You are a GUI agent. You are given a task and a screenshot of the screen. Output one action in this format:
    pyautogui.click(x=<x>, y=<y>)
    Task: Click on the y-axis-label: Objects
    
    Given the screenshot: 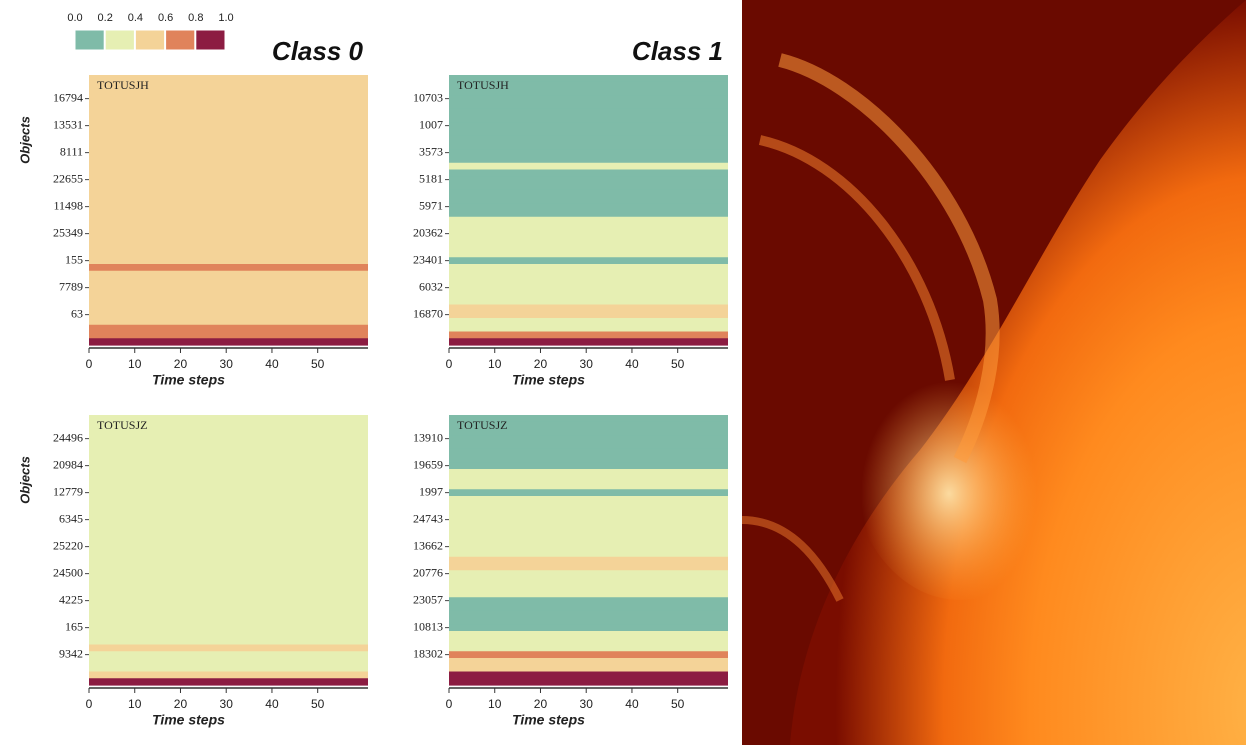 What is the action you would take?
    pyautogui.click(x=24, y=480)
    